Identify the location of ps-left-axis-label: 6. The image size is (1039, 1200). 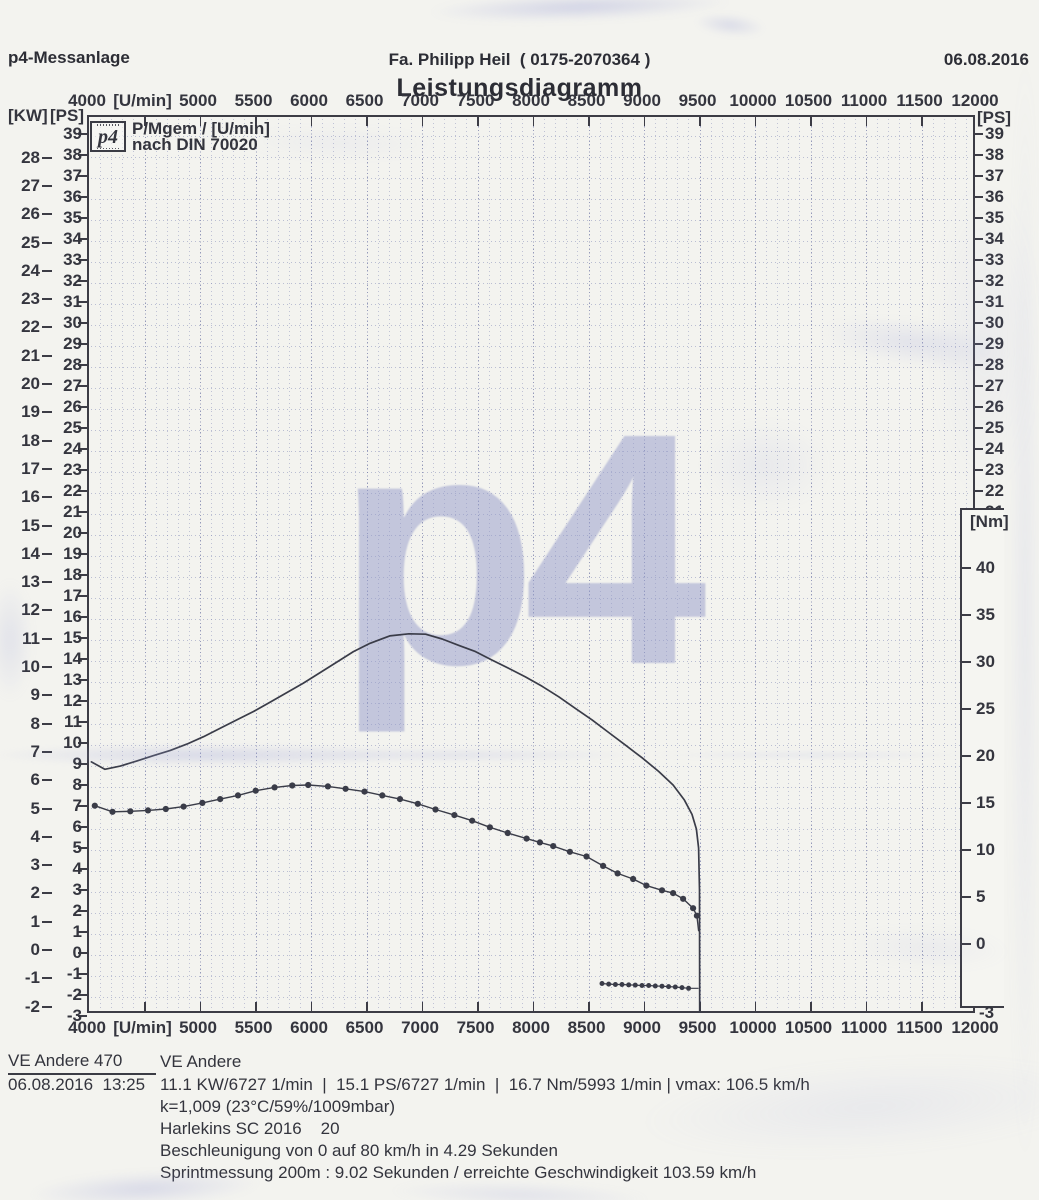
(77, 826).